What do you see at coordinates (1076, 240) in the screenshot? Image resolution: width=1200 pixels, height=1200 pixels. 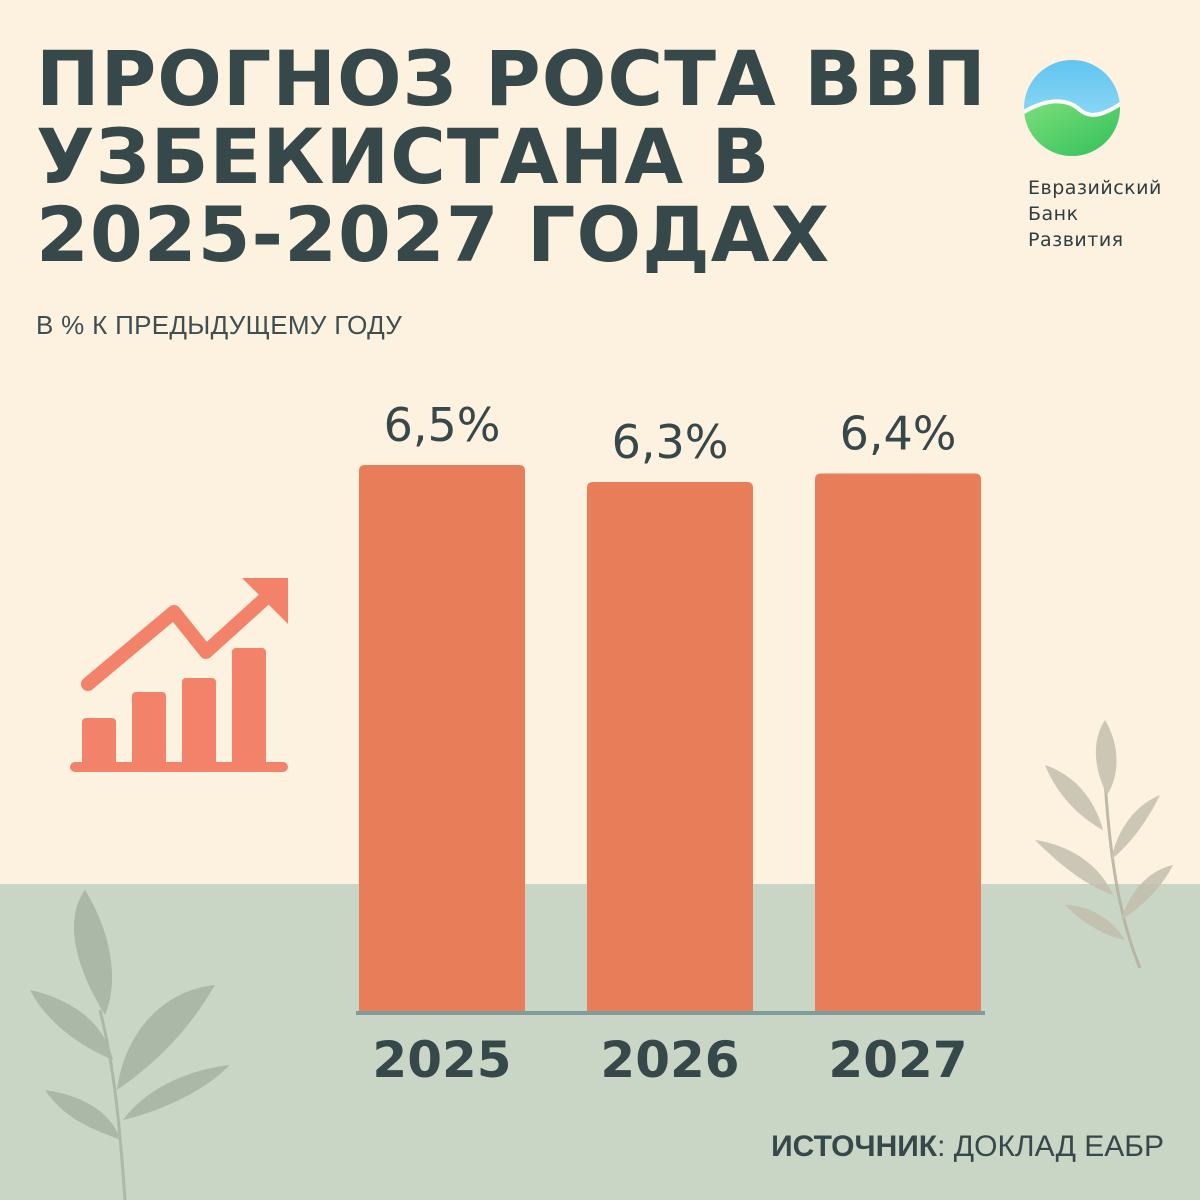 I see `logo-line-3: Развития` at bounding box center [1076, 240].